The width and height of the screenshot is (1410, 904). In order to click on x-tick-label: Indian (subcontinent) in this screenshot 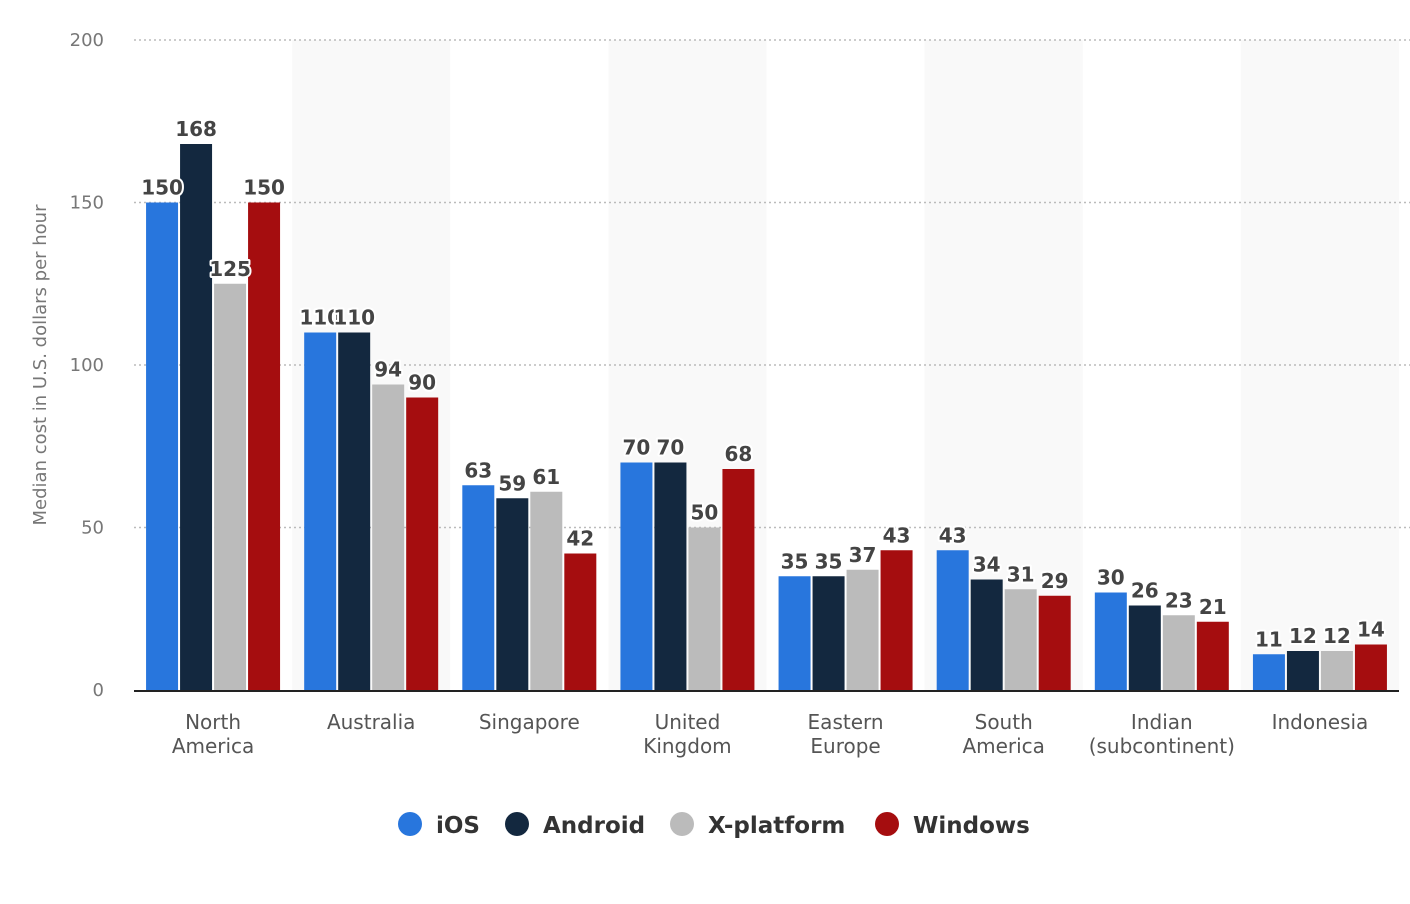, I will do `click(1162, 734)`.